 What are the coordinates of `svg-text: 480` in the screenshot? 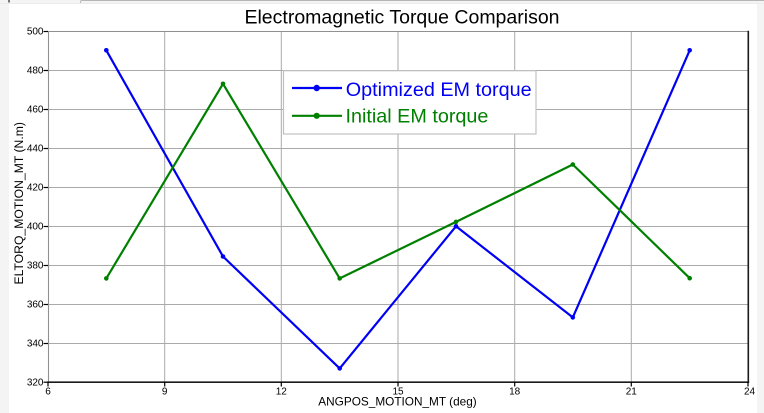 It's located at (35, 71).